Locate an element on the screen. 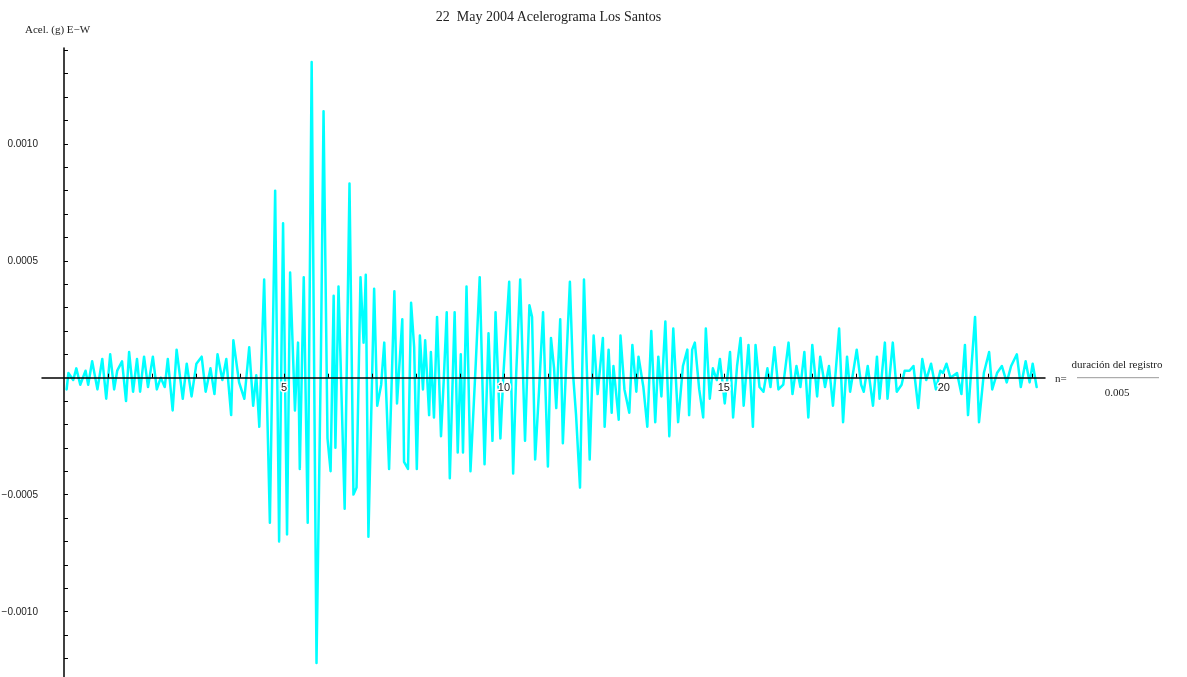 The height and width of the screenshot is (677, 1187). y-tick-label: 0.0005 is located at coordinates (23, 261).